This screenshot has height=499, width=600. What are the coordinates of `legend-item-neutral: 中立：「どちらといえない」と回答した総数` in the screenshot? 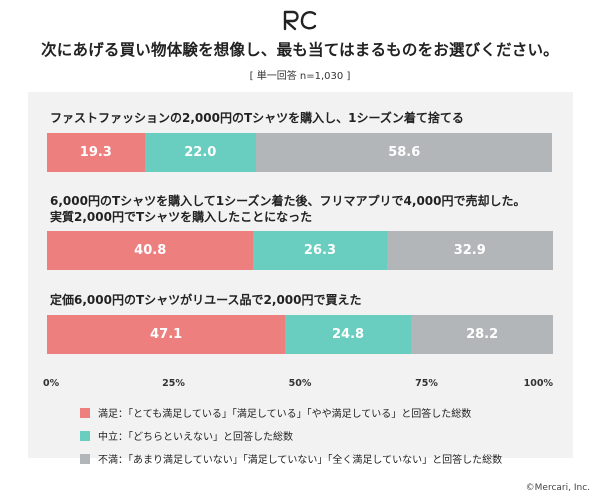 It's located at (186, 435).